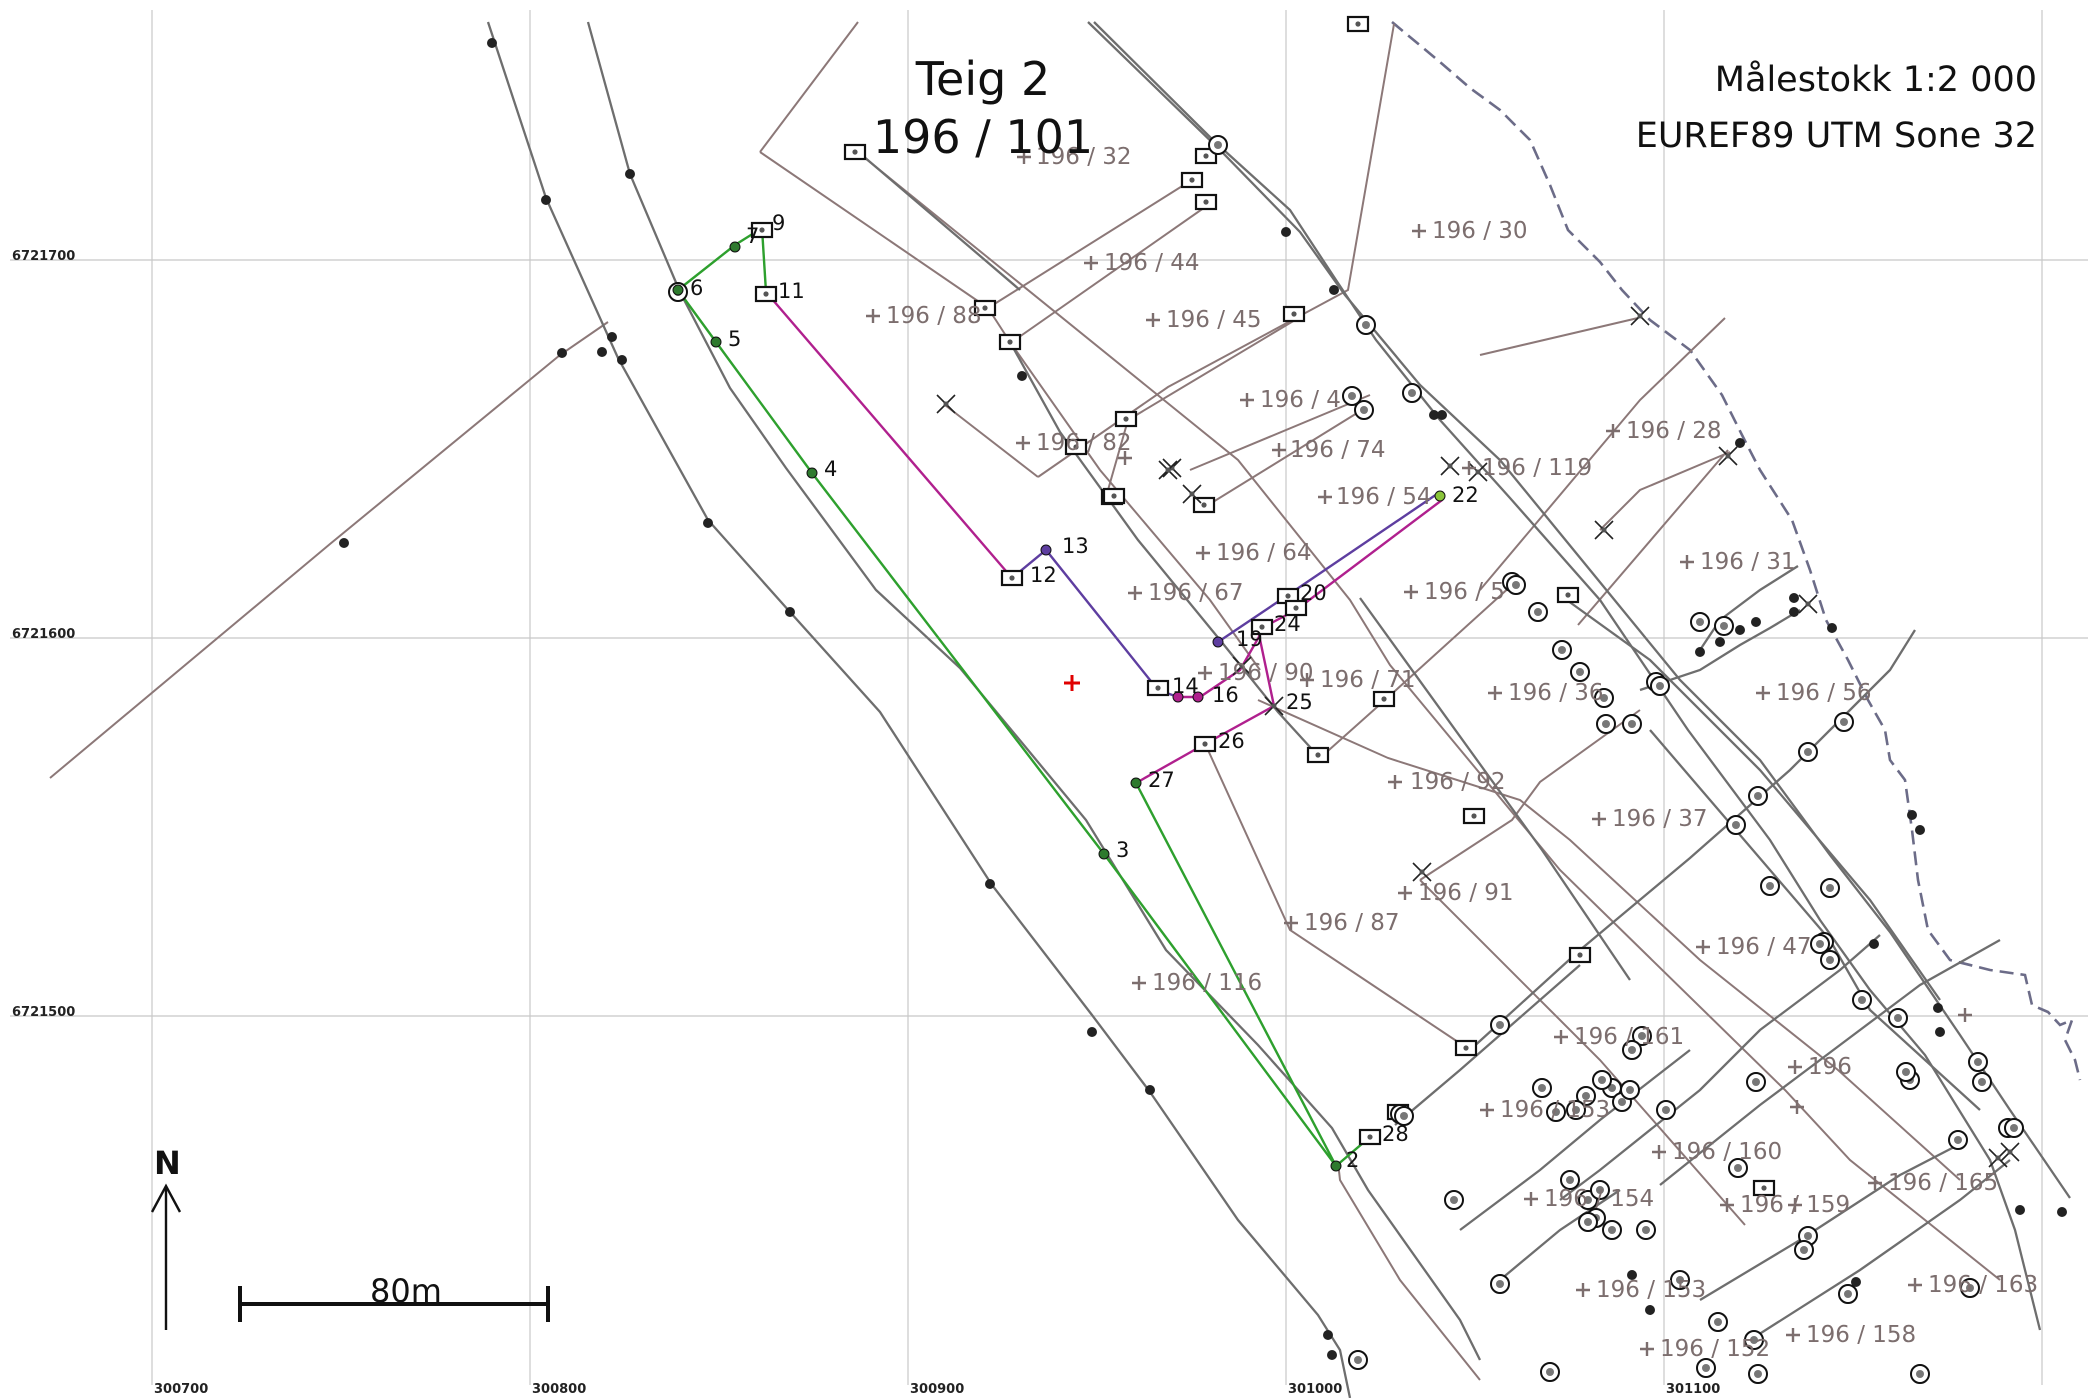 This screenshot has height=1398, width=2100. What do you see at coordinates (1338, 450) in the screenshot?
I see `parcel-label: 196 / 74` at bounding box center [1338, 450].